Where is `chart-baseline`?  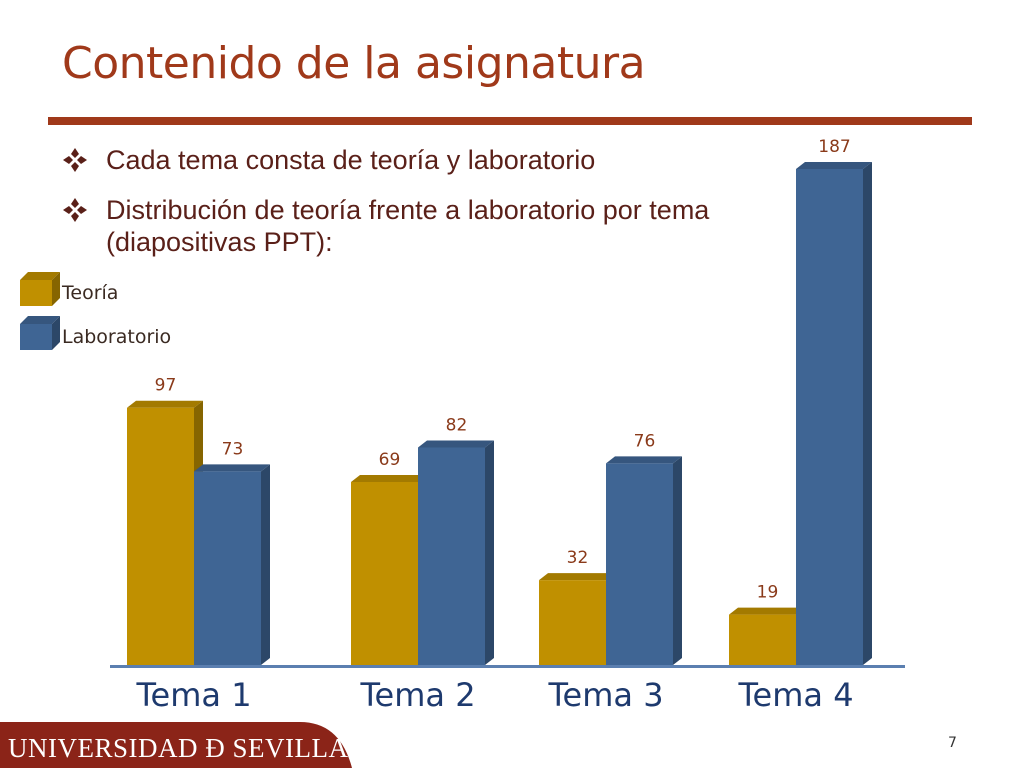 chart-baseline is located at coordinates (507, 666).